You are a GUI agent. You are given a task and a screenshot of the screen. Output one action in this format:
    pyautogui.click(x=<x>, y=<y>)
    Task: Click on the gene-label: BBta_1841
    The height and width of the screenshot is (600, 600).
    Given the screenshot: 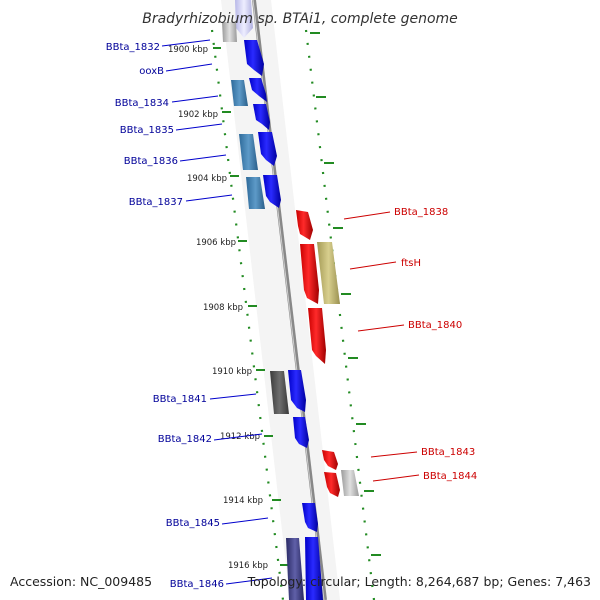 What is the action you would take?
    pyautogui.click(x=180, y=399)
    